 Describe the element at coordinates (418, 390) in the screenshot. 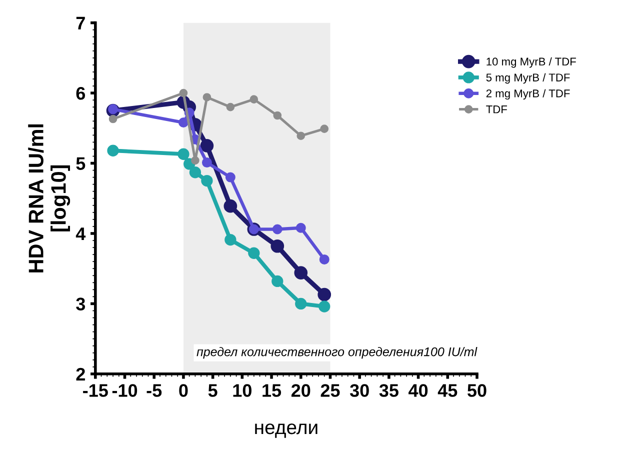

I see `x-tick-label: 40` at that location.